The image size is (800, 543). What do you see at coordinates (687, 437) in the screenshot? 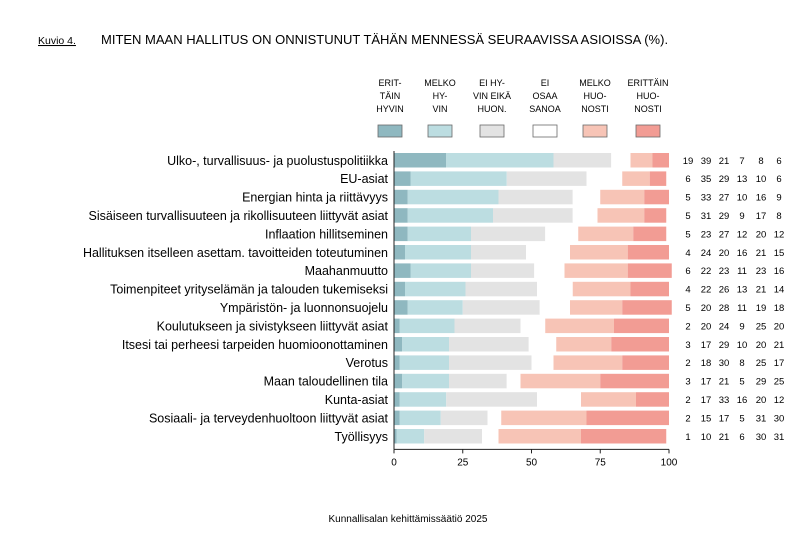
I see `data-value: 1` at bounding box center [687, 437].